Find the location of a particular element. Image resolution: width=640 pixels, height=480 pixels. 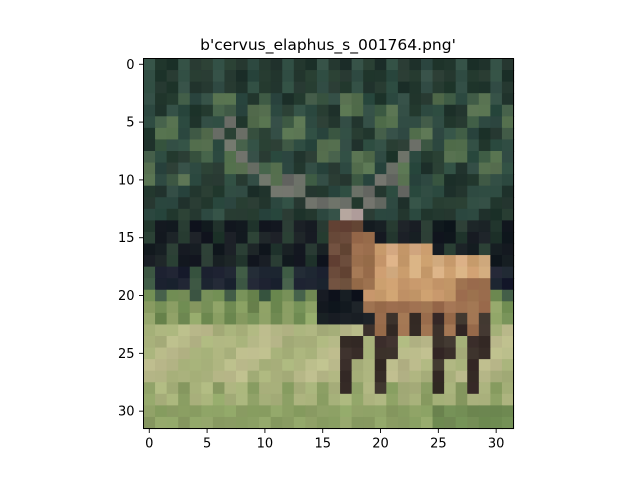

x-tick-label: 30 is located at coordinates (496, 444).